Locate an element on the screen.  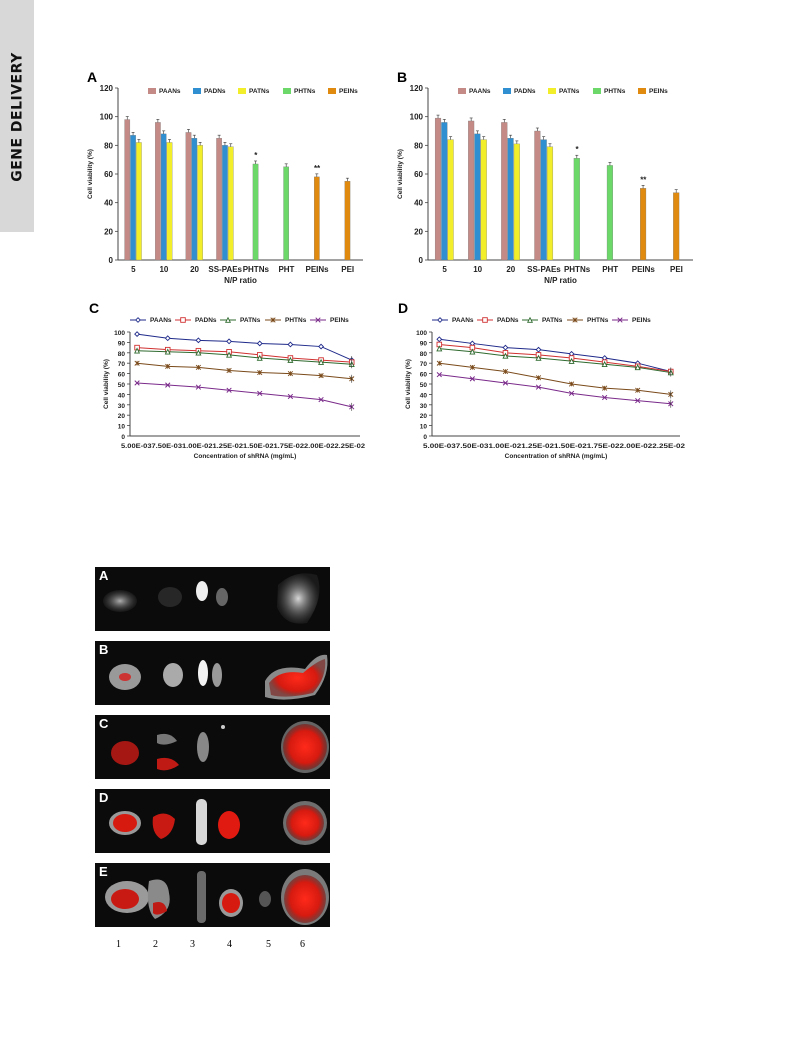
lane-labels: 1 2 3 4 5 6 is located at coordinates (212, 946).